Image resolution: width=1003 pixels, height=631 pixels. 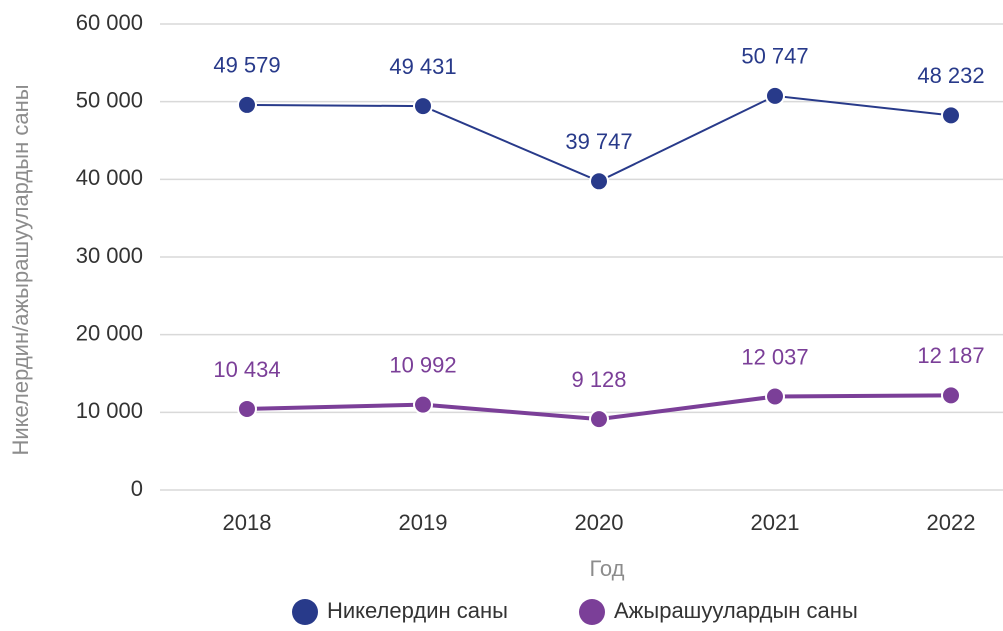 What do you see at coordinates (774, 356) in the screenshot?
I see `data-label: 12 037` at bounding box center [774, 356].